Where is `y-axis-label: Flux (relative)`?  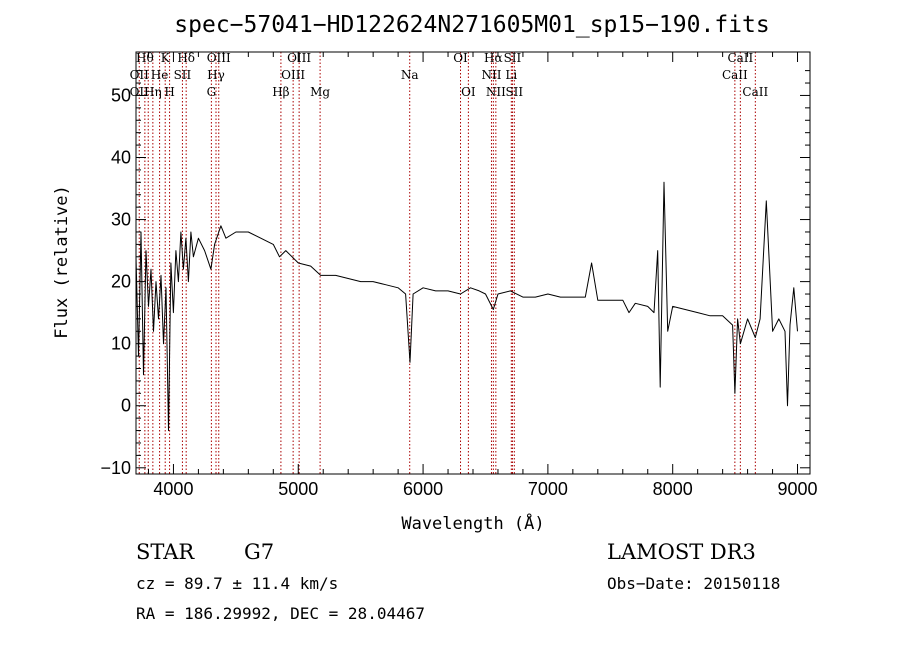
y-axis-label: Flux (relative) is located at coordinates (62, 262).